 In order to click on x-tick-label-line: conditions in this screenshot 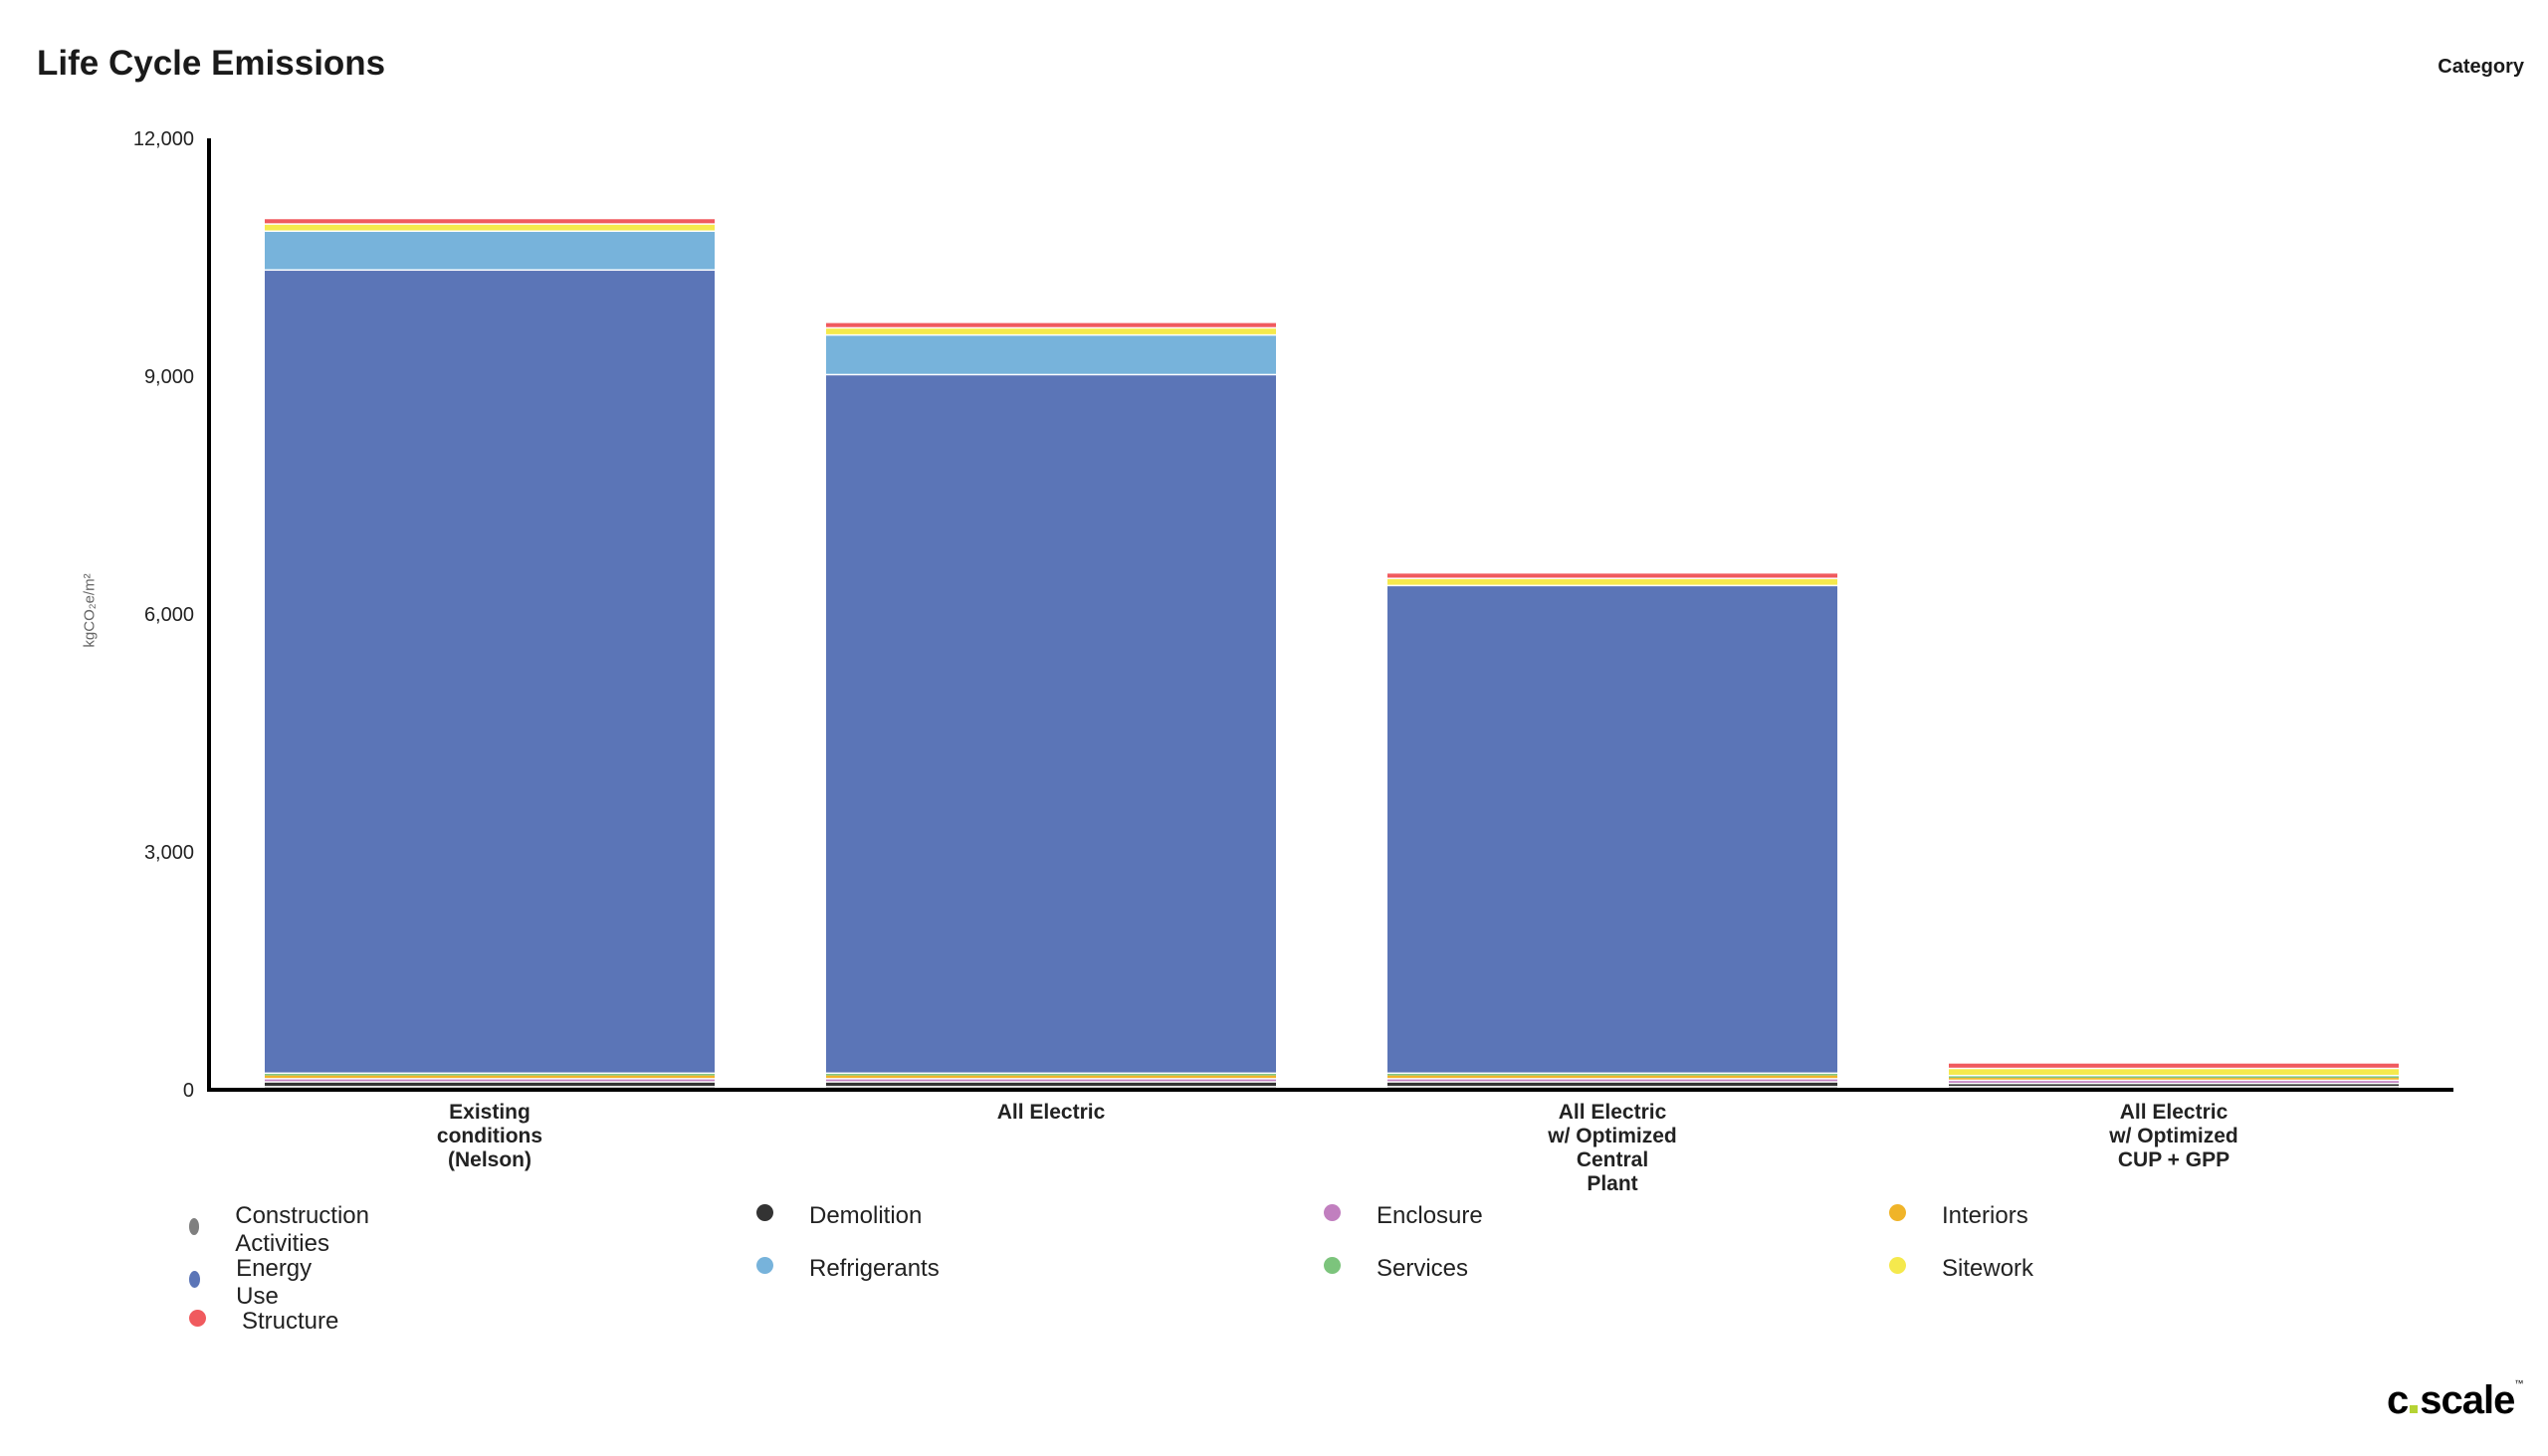, I will do `click(489, 1136)`.